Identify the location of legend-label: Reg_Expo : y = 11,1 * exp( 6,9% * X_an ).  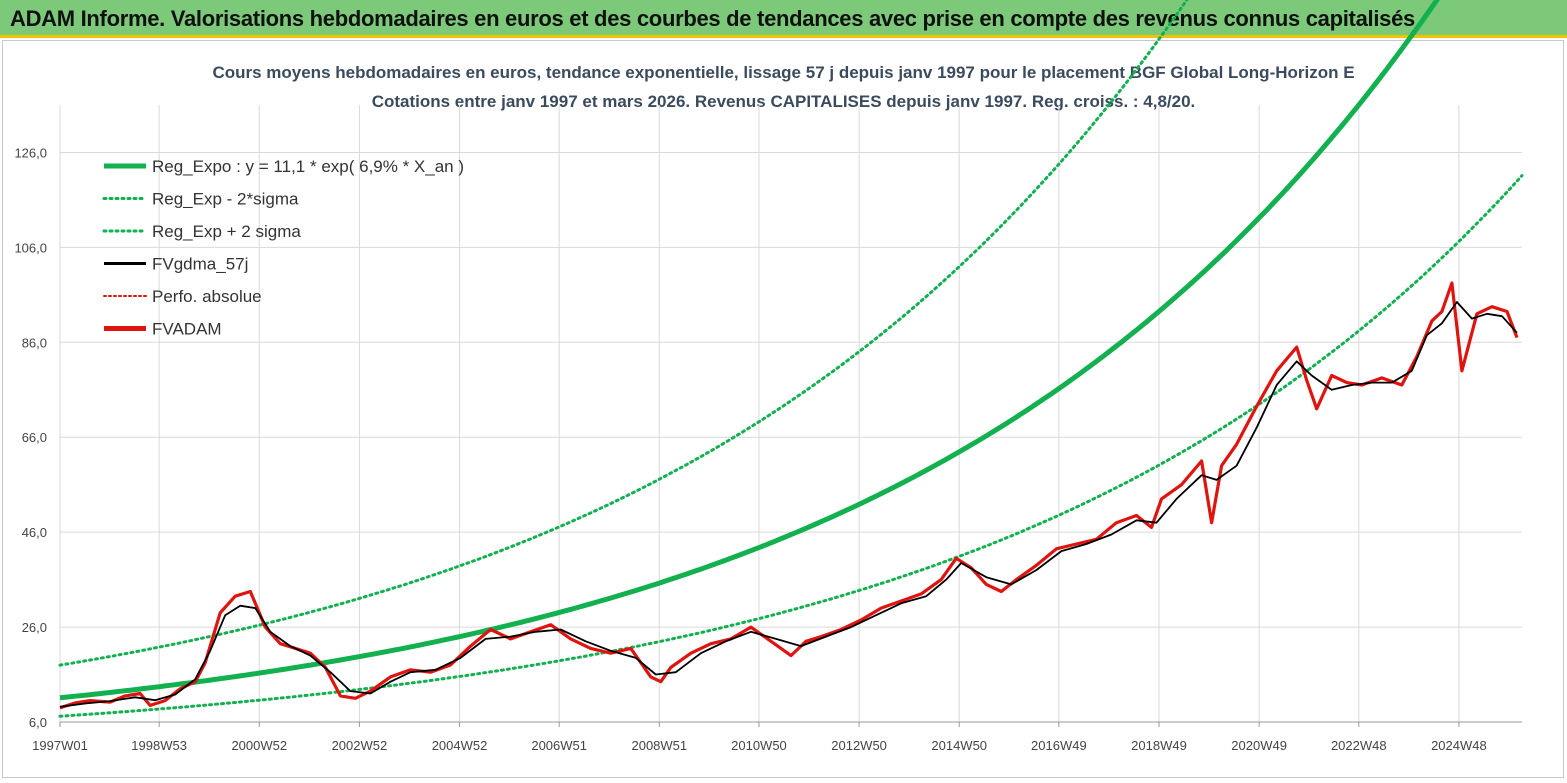
(308, 166).